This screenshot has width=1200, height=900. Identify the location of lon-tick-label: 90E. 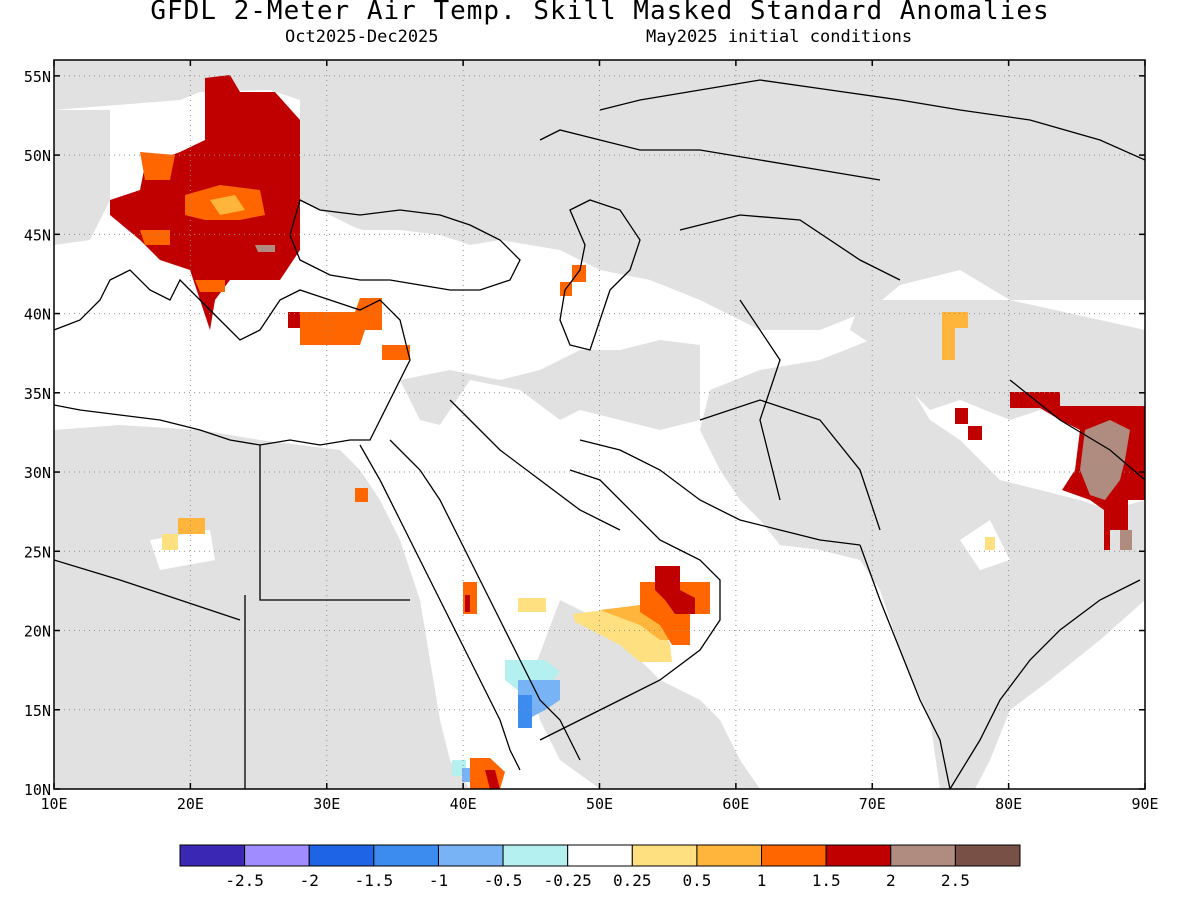
(1144, 804).